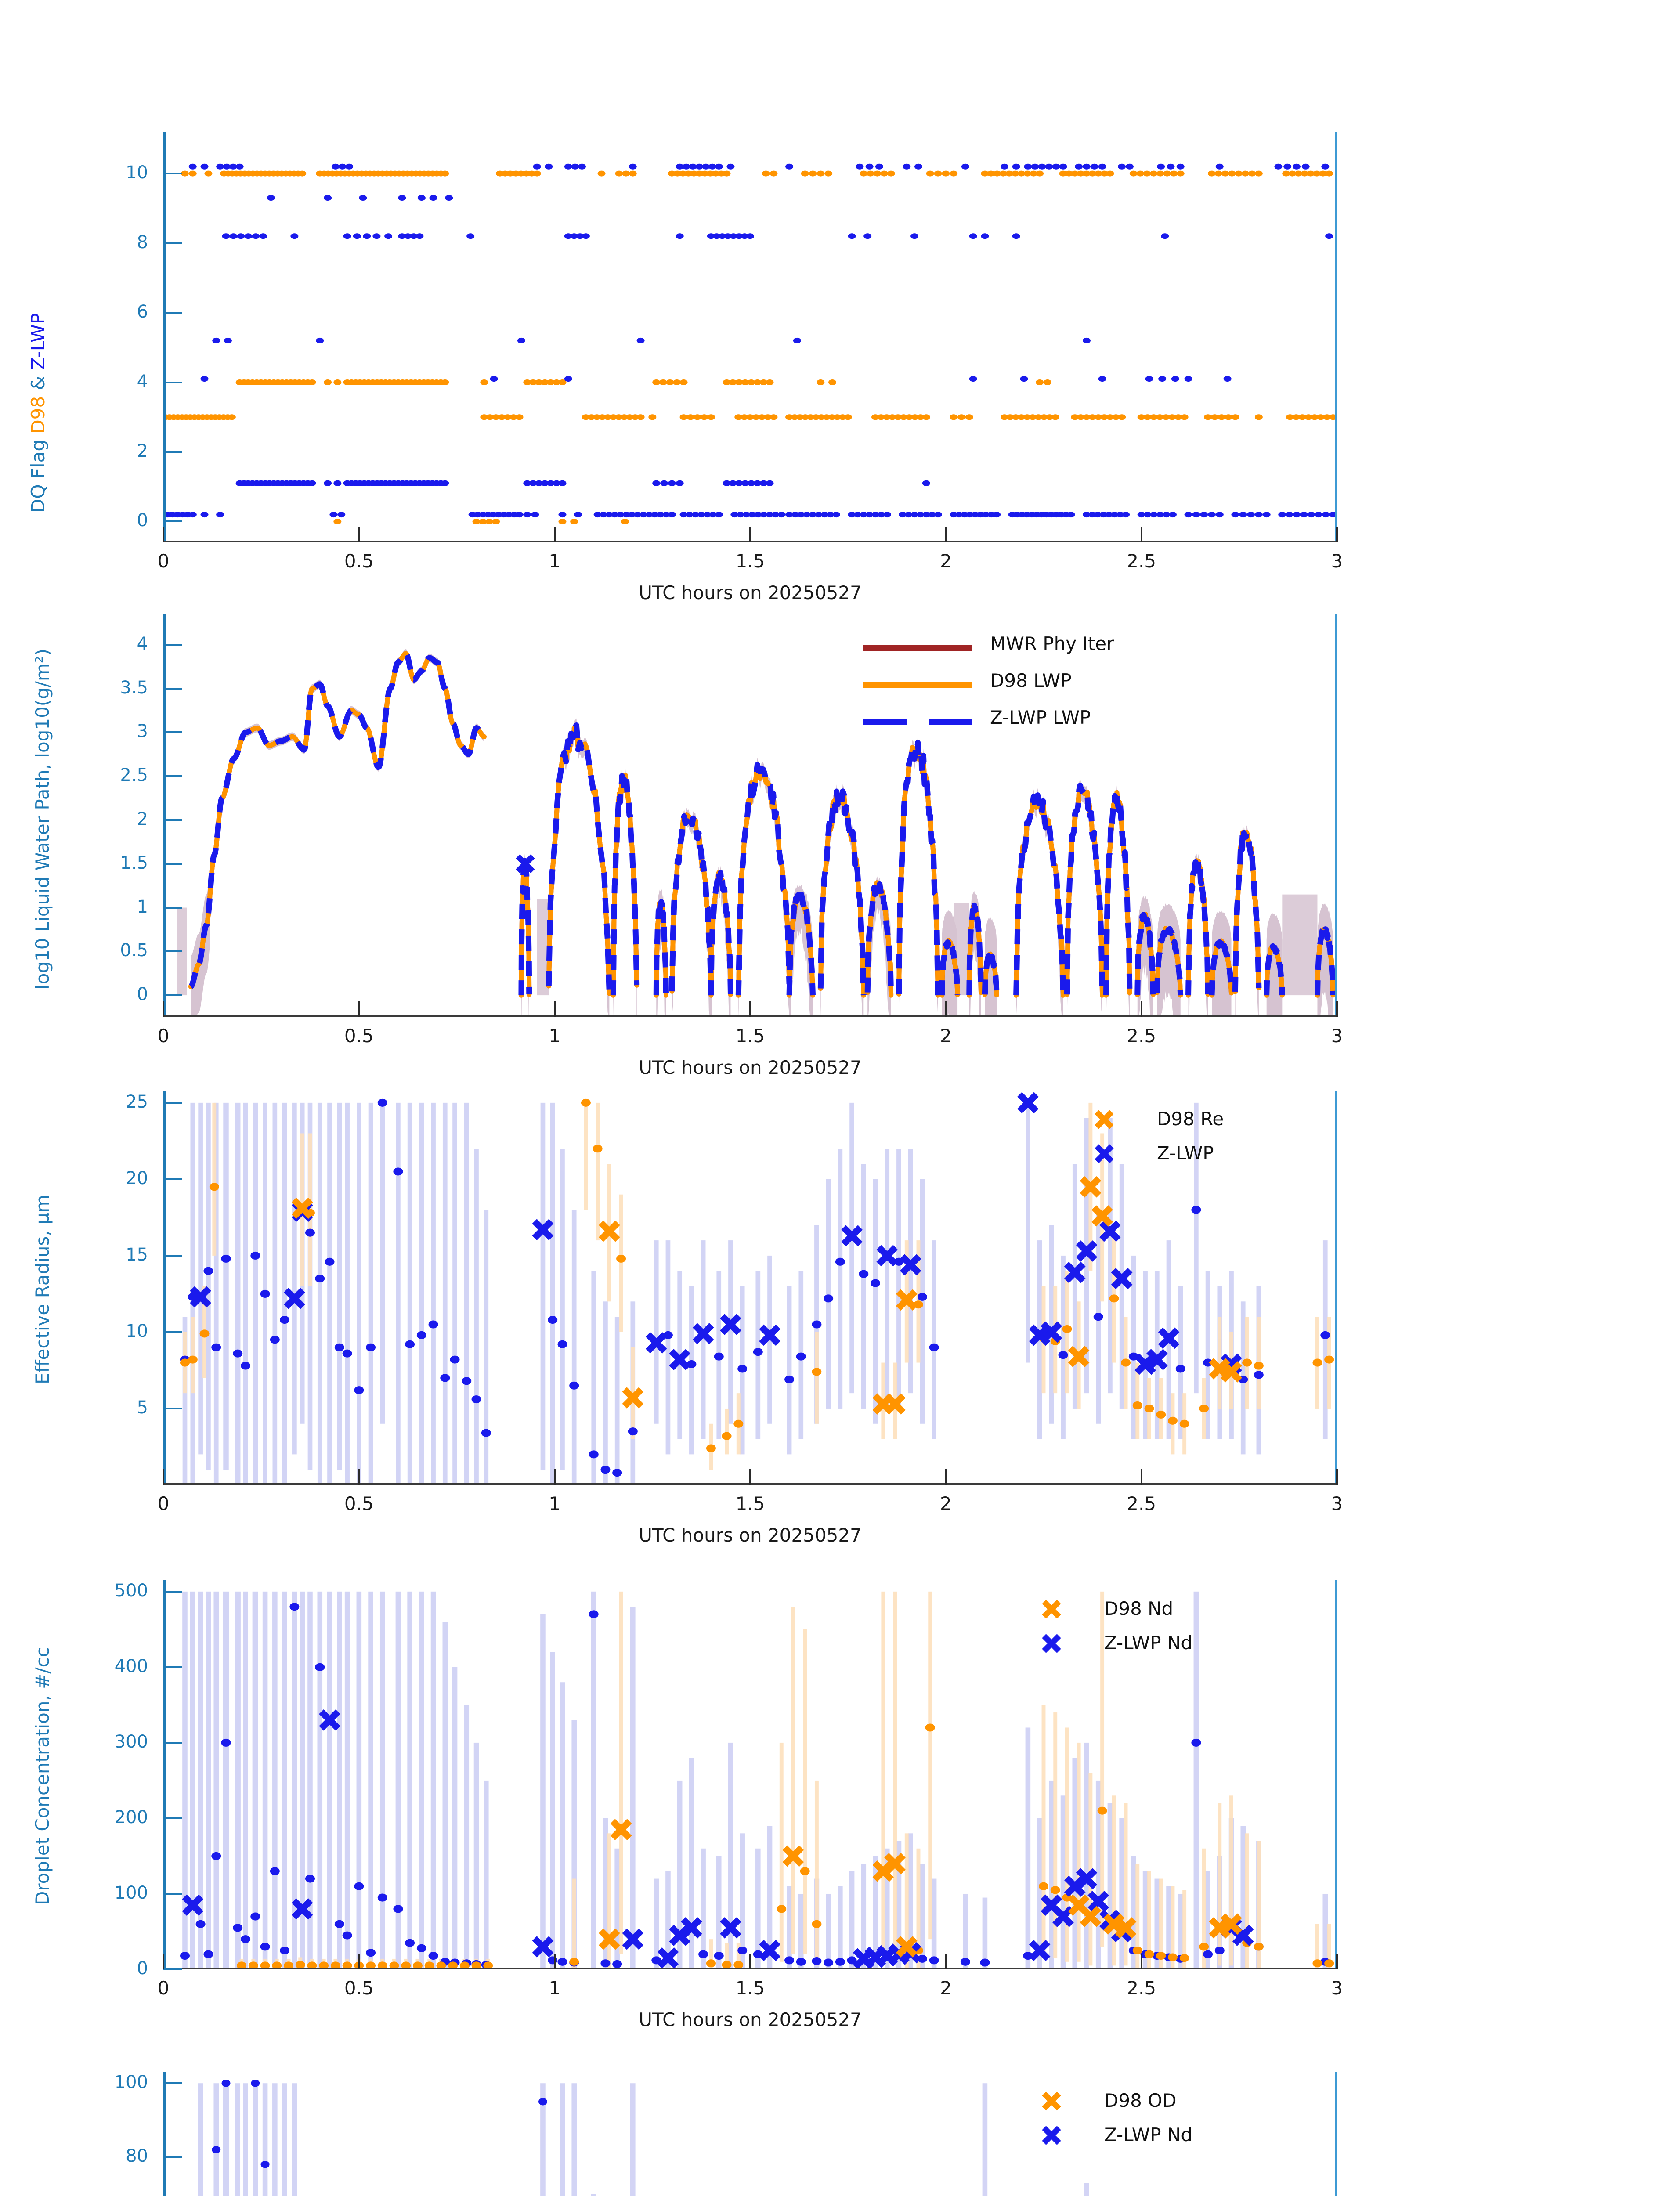 The image size is (1680, 2196). What do you see at coordinates (142, 1968) in the screenshot?
I see `y-tick-label-4-0: 0` at bounding box center [142, 1968].